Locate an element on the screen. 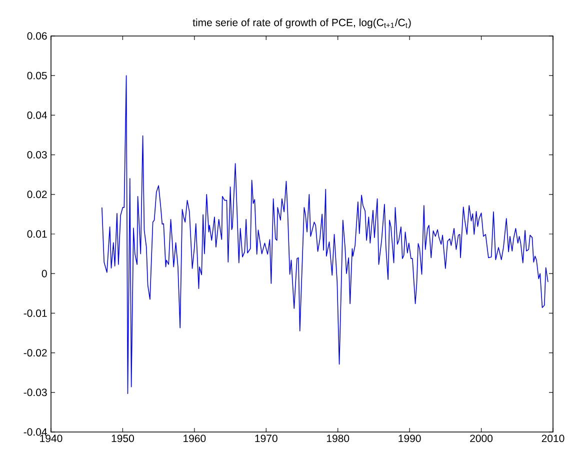 This screenshot has height=457, width=571. y-tick-label: -0.04 is located at coordinates (35, 432).